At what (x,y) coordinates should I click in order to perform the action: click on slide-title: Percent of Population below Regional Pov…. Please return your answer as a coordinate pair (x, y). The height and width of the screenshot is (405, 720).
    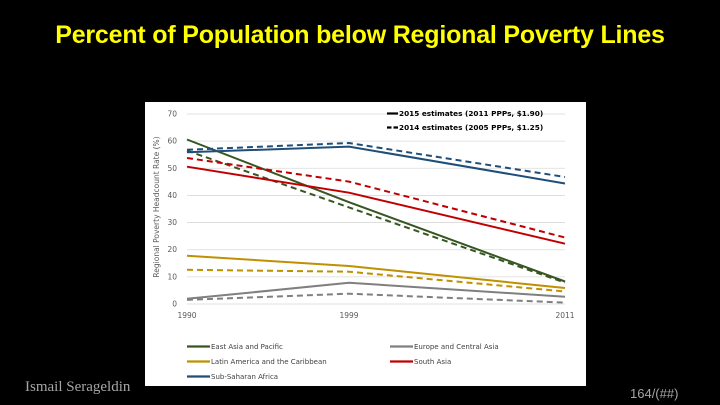
    Looking at the image, I should click on (360, 35).